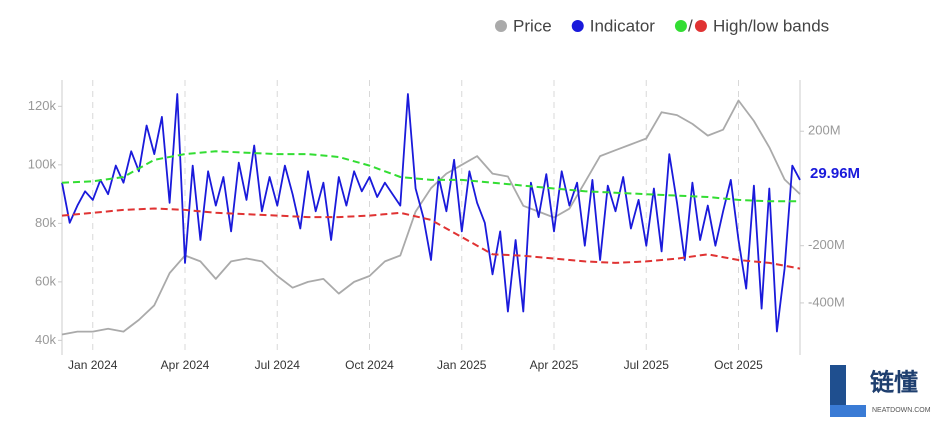 The width and height of the screenshot is (942, 430). What do you see at coordinates (45, 339) in the screenshot?
I see `y-tick-label: 40k` at bounding box center [45, 339].